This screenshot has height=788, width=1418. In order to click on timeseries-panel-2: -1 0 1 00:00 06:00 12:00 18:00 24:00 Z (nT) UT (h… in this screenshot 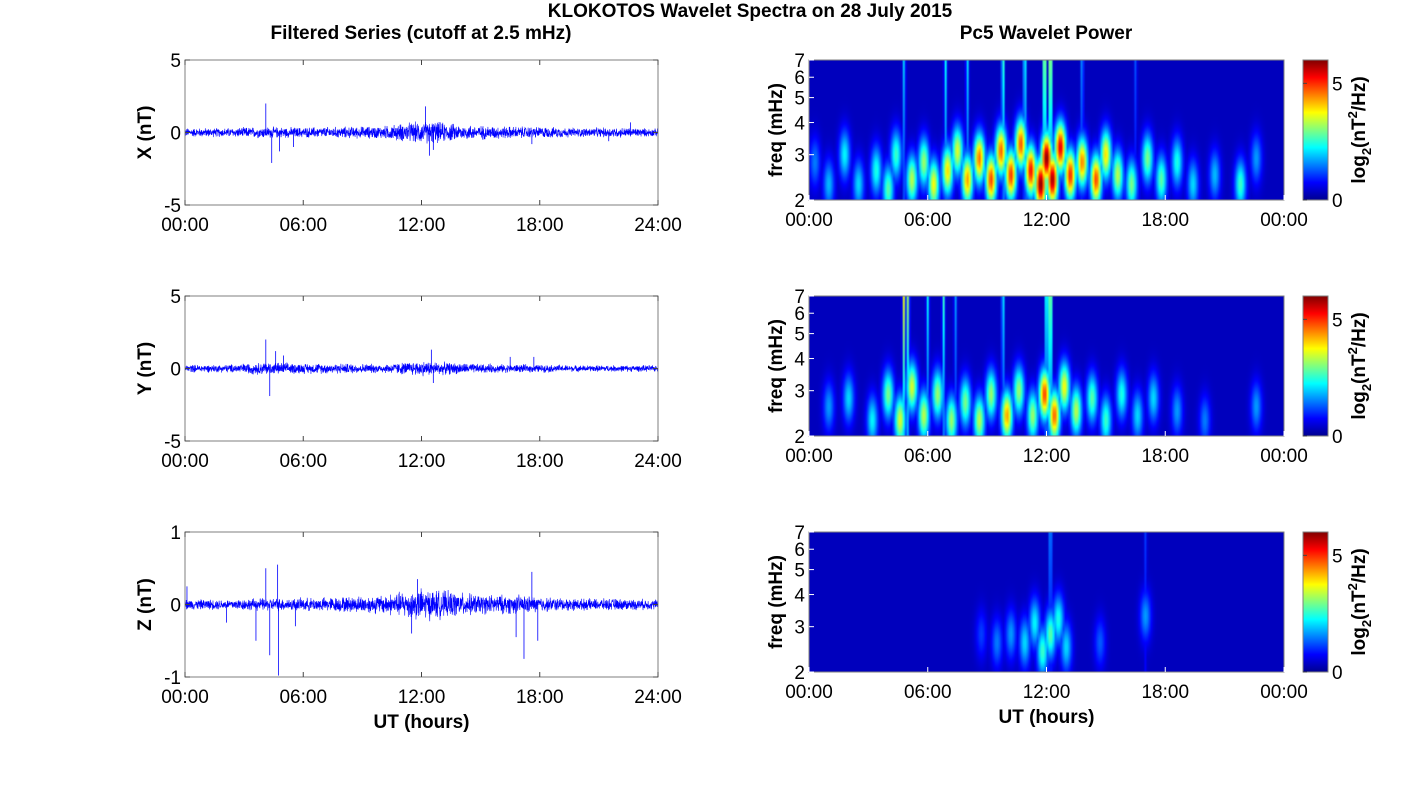, I will do `click(408, 628)`.